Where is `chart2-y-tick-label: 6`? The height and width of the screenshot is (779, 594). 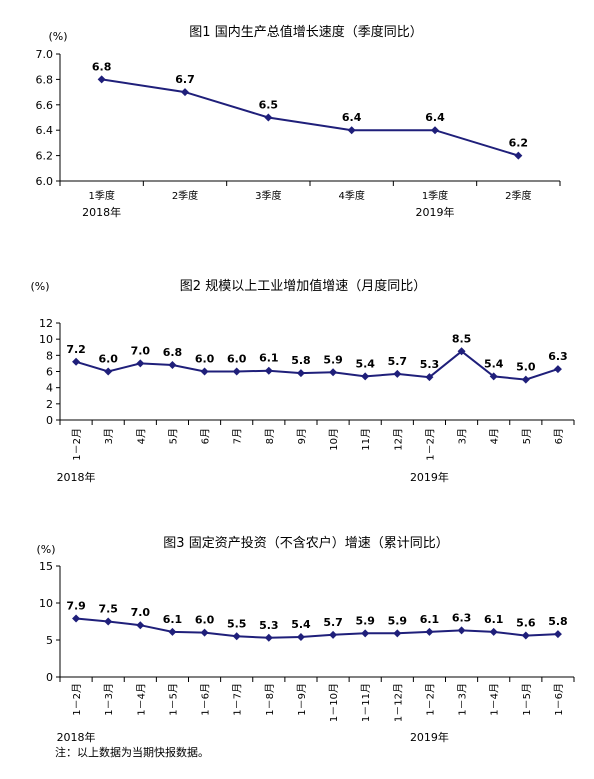
chart2-y-tick-label: 6 is located at coordinates (49, 372).